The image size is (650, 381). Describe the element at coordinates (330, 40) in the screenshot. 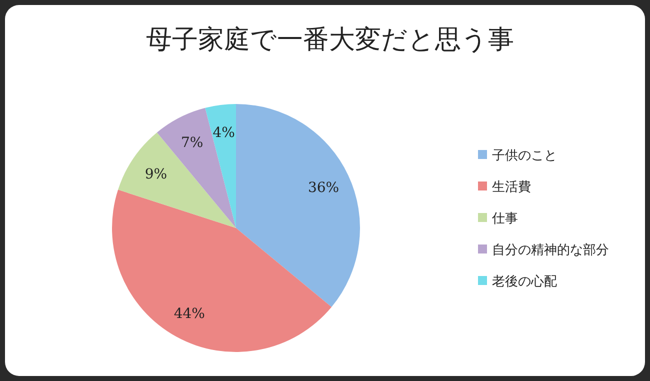

I see `chart-title: 母子家庭で一番大変だと思う事` at that location.